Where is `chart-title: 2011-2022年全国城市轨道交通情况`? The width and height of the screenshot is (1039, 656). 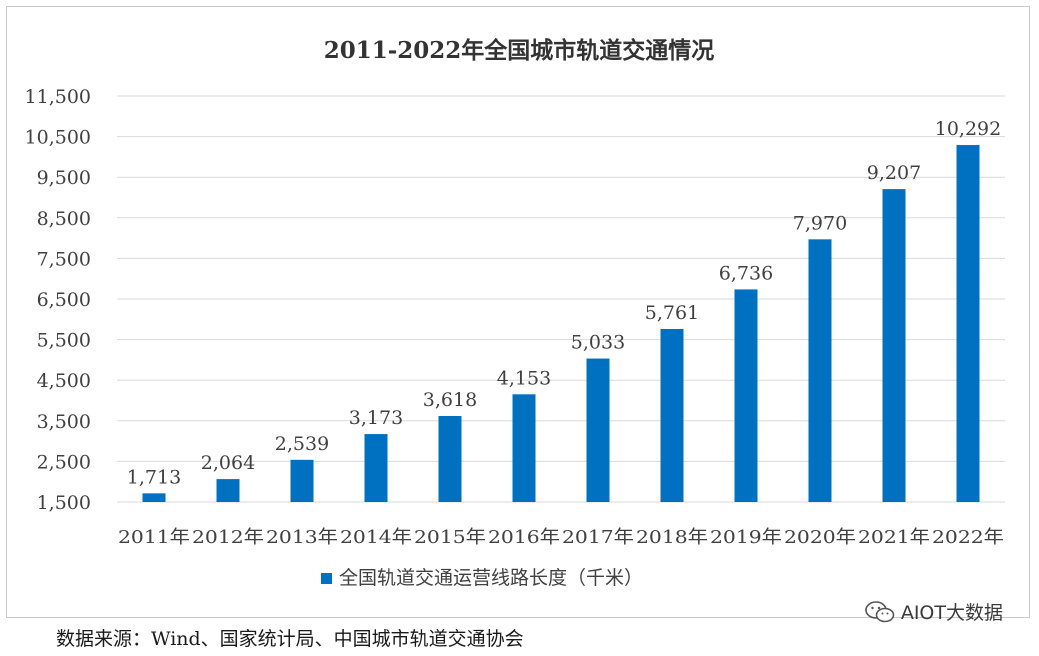
chart-title: 2011-2022年全国城市轨道交通情况 is located at coordinates (519, 50).